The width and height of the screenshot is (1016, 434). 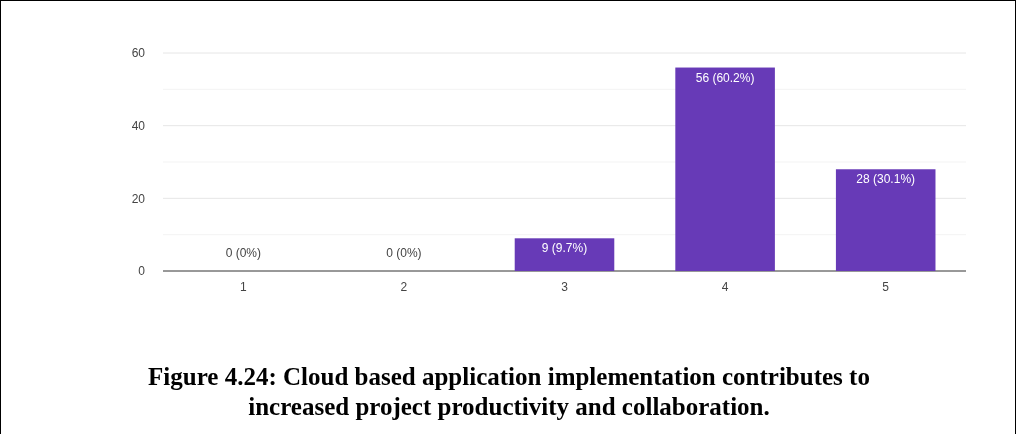 I want to click on x-tick-label: 2, so click(x=404, y=287).